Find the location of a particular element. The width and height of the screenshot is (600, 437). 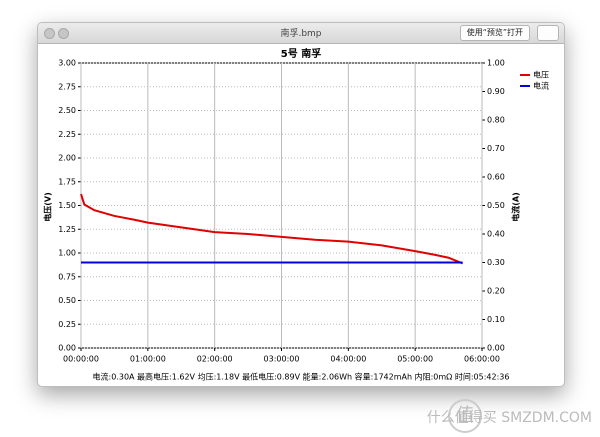

minimize-button is located at coordinates (63, 33).